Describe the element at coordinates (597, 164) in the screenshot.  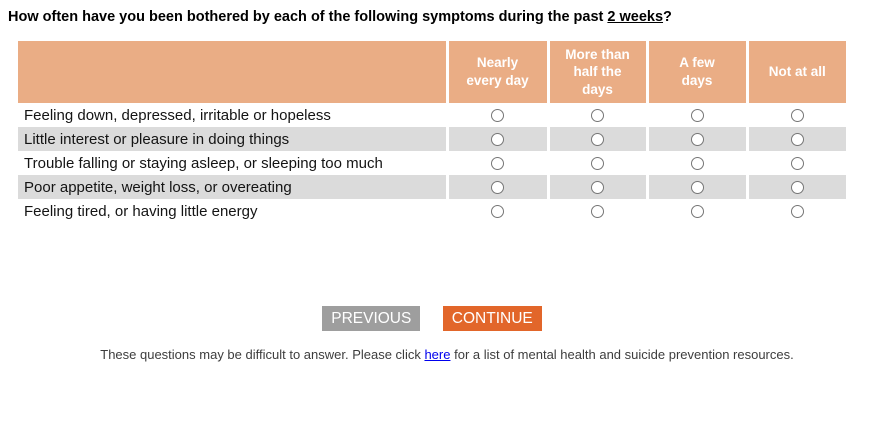
I see `radio-row2-more-than-half-the-days` at that location.